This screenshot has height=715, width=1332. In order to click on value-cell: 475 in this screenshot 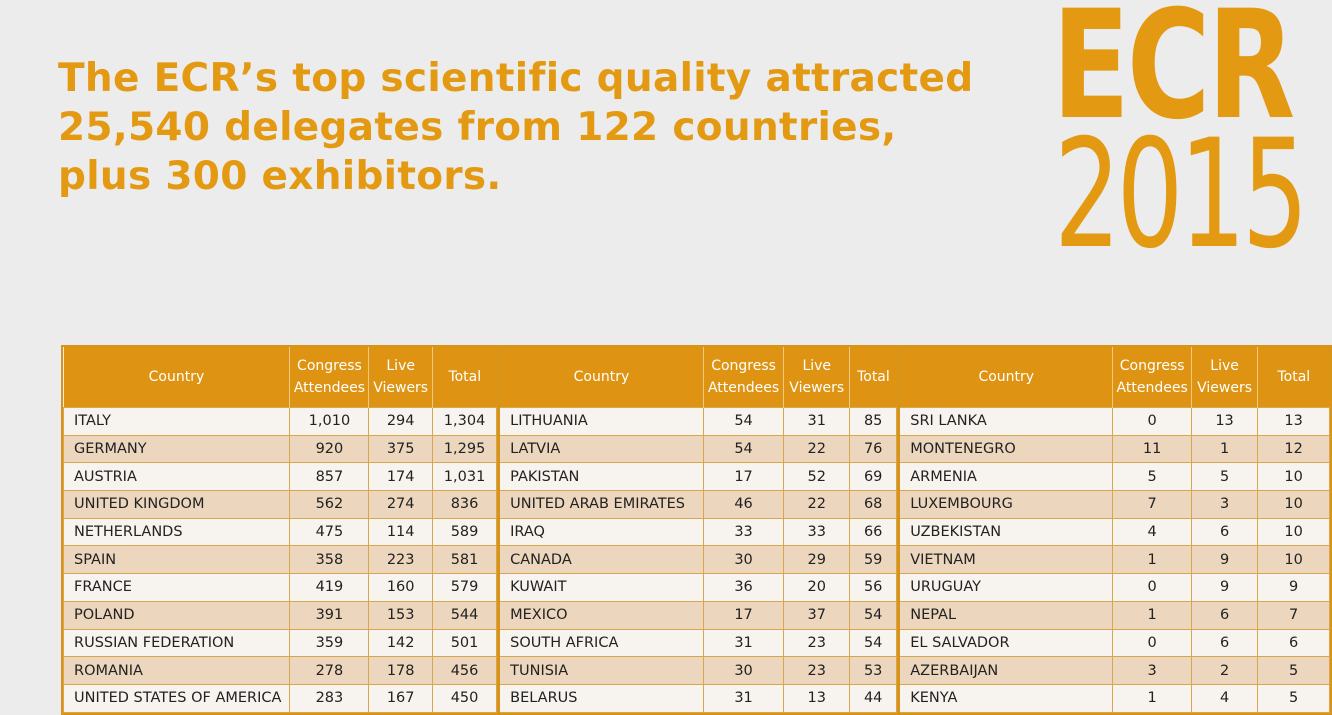, I will do `click(329, 532)`.